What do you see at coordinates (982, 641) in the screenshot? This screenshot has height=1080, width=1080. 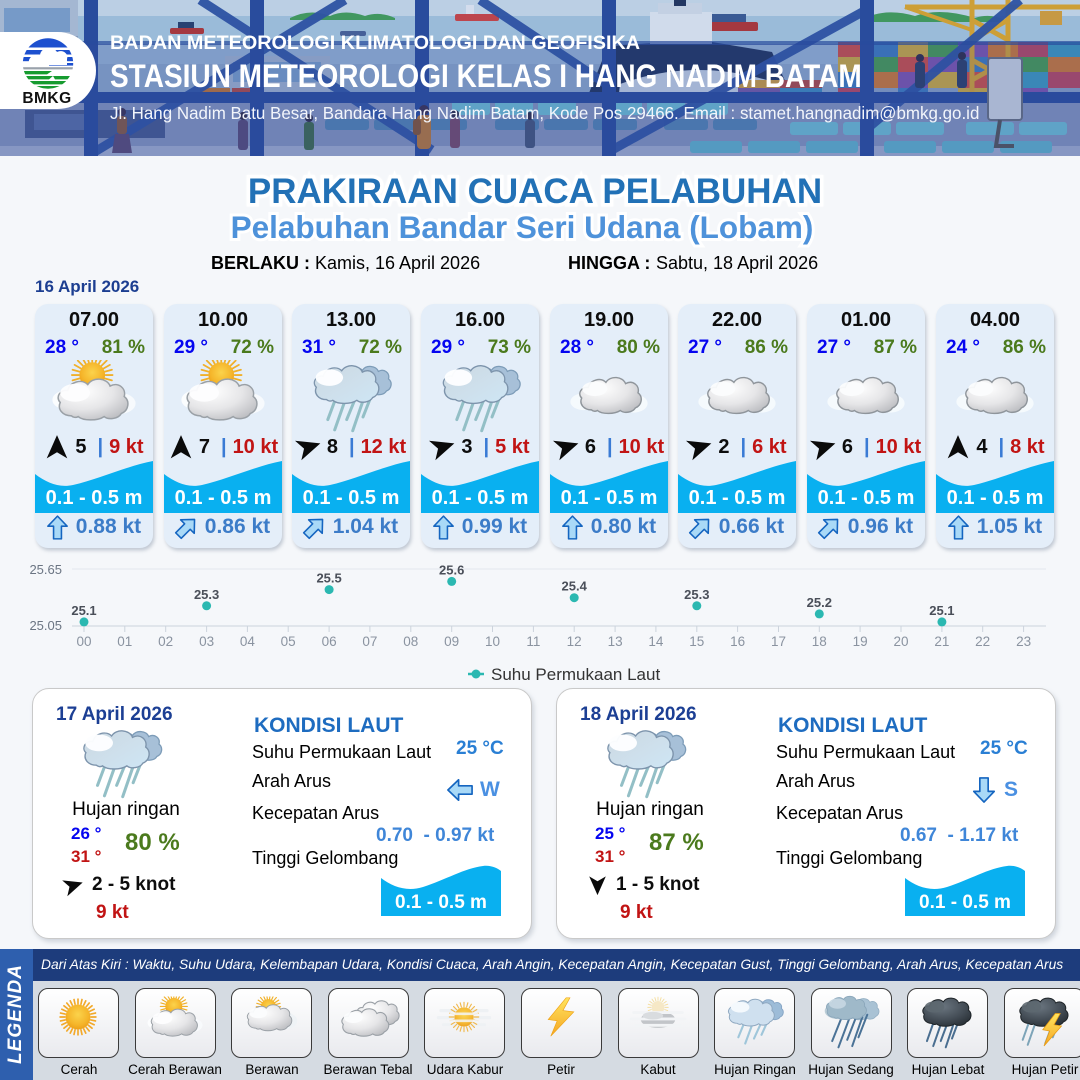 I see `svg-text: 22` at bounding box center [982, 641].